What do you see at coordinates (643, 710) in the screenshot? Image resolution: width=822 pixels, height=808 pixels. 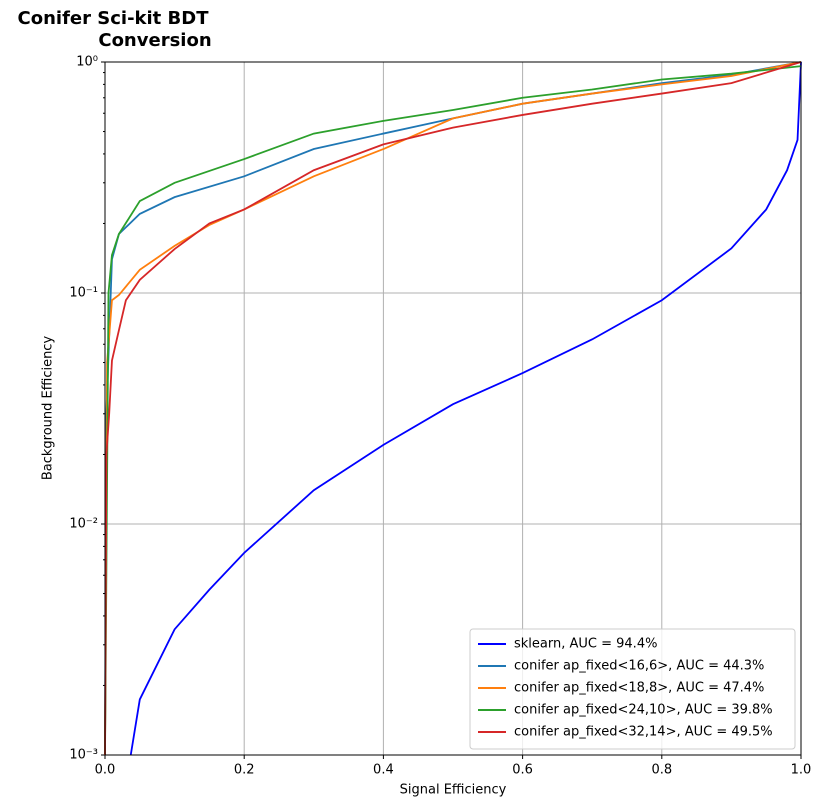 I see `legend-label: conifer ap_fixed<24,10>, AUC = 39.8%` at bounding box center [643, 710].